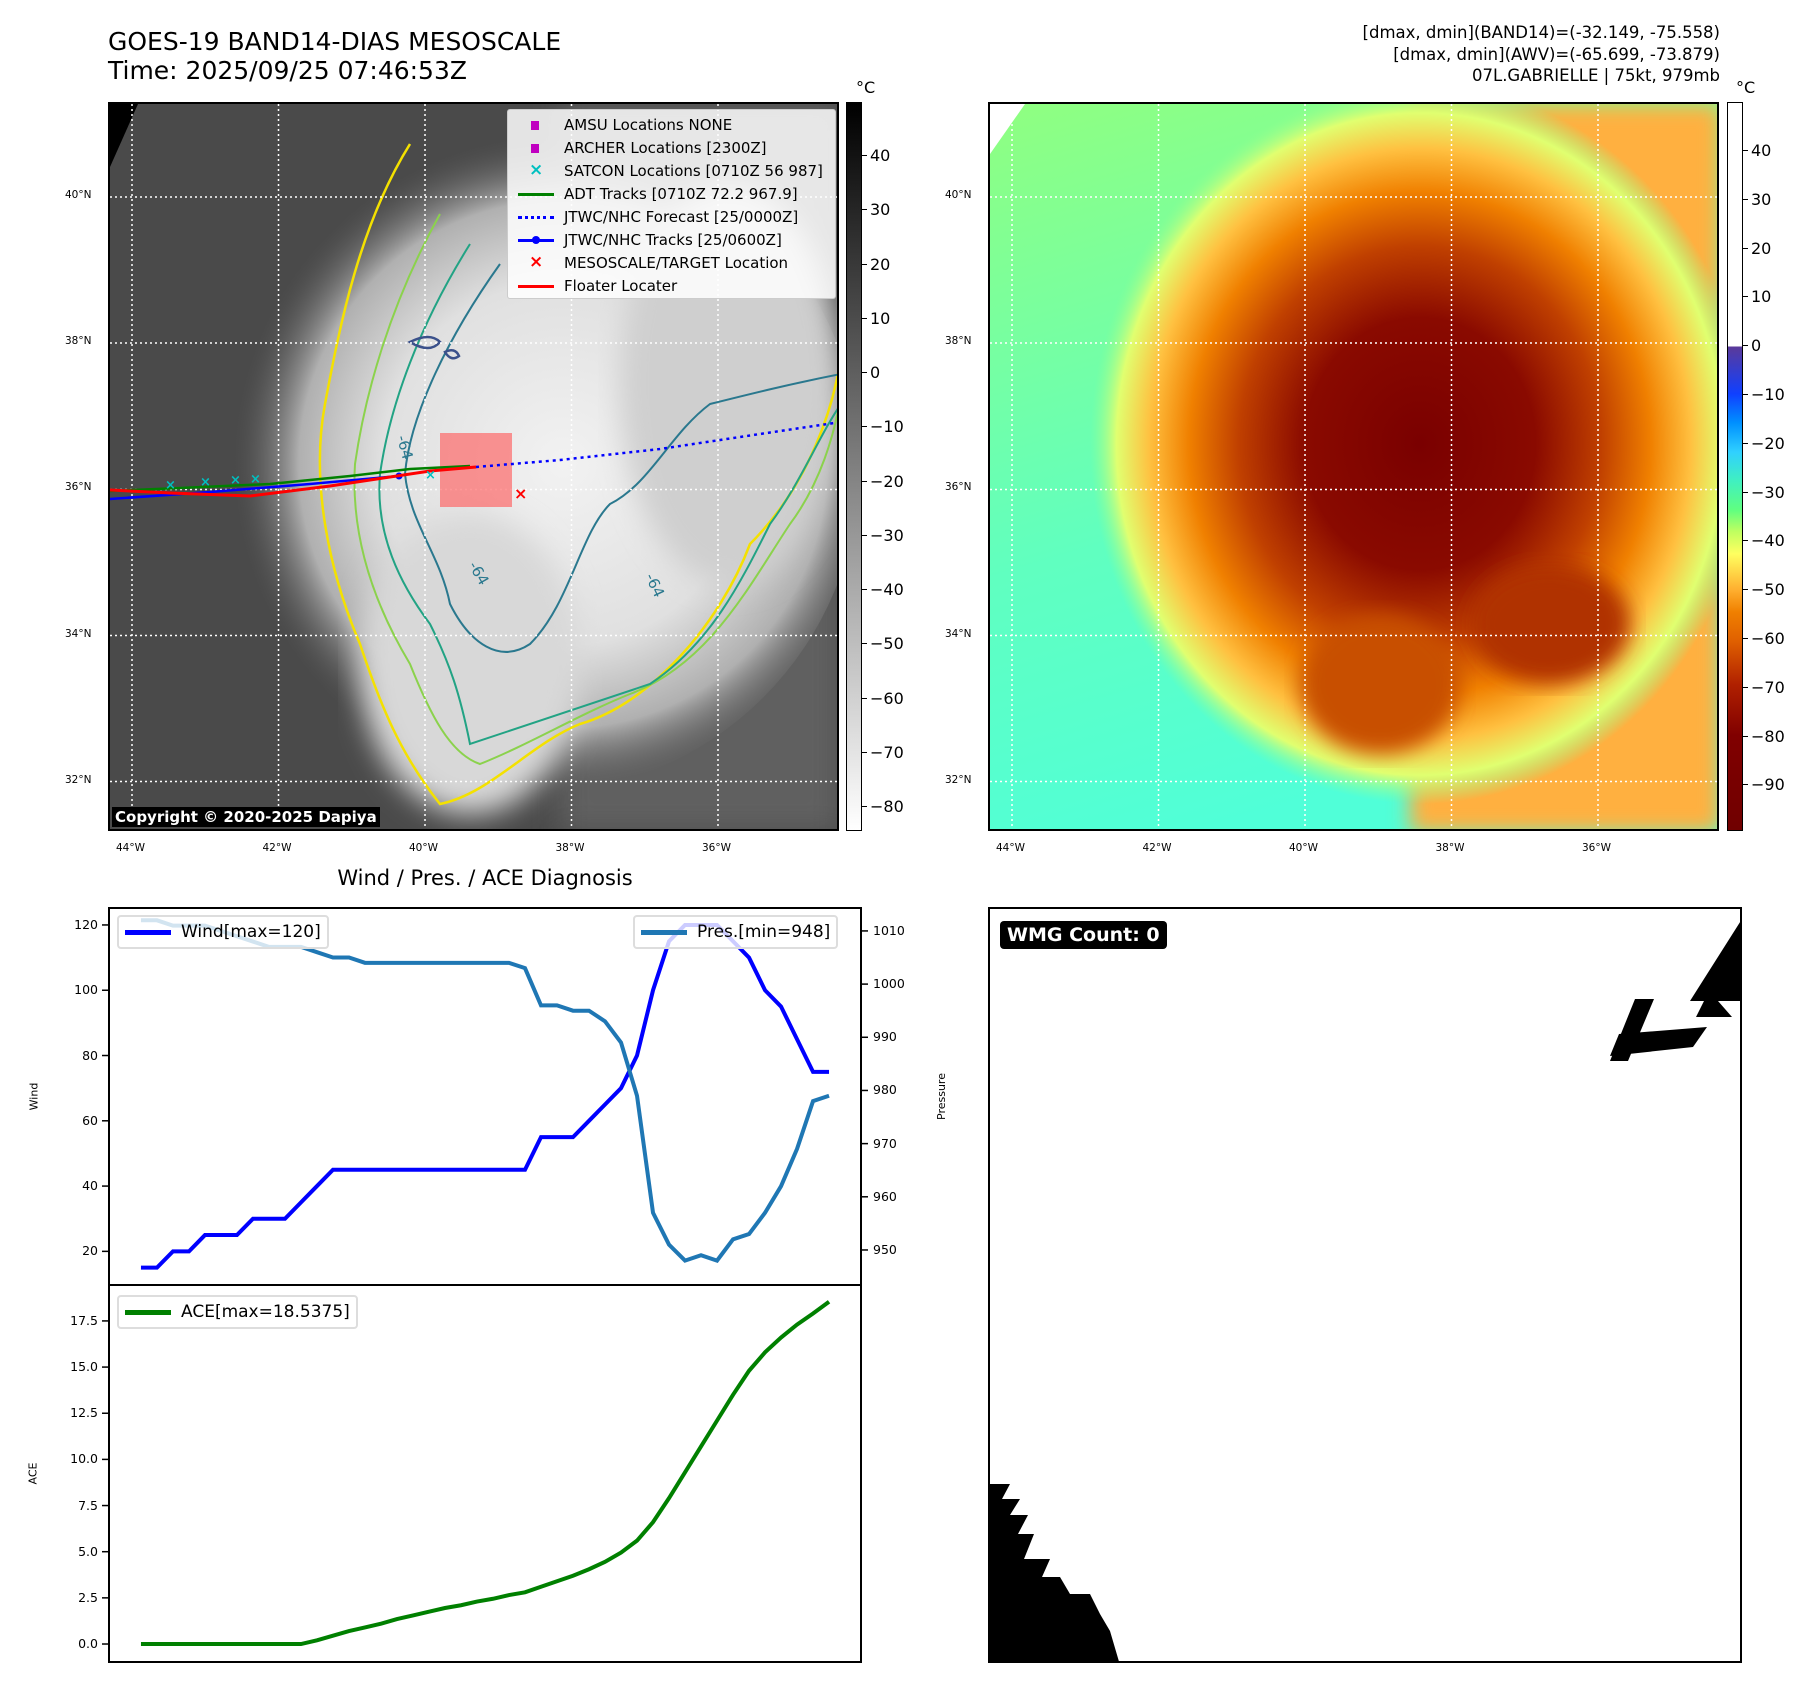 The image size is (1801, 1690). What do you see at coordinates (1746, 87) in the screenshot?
I see `colorbar2-unit: °C` at bounding box center [1746, 87].